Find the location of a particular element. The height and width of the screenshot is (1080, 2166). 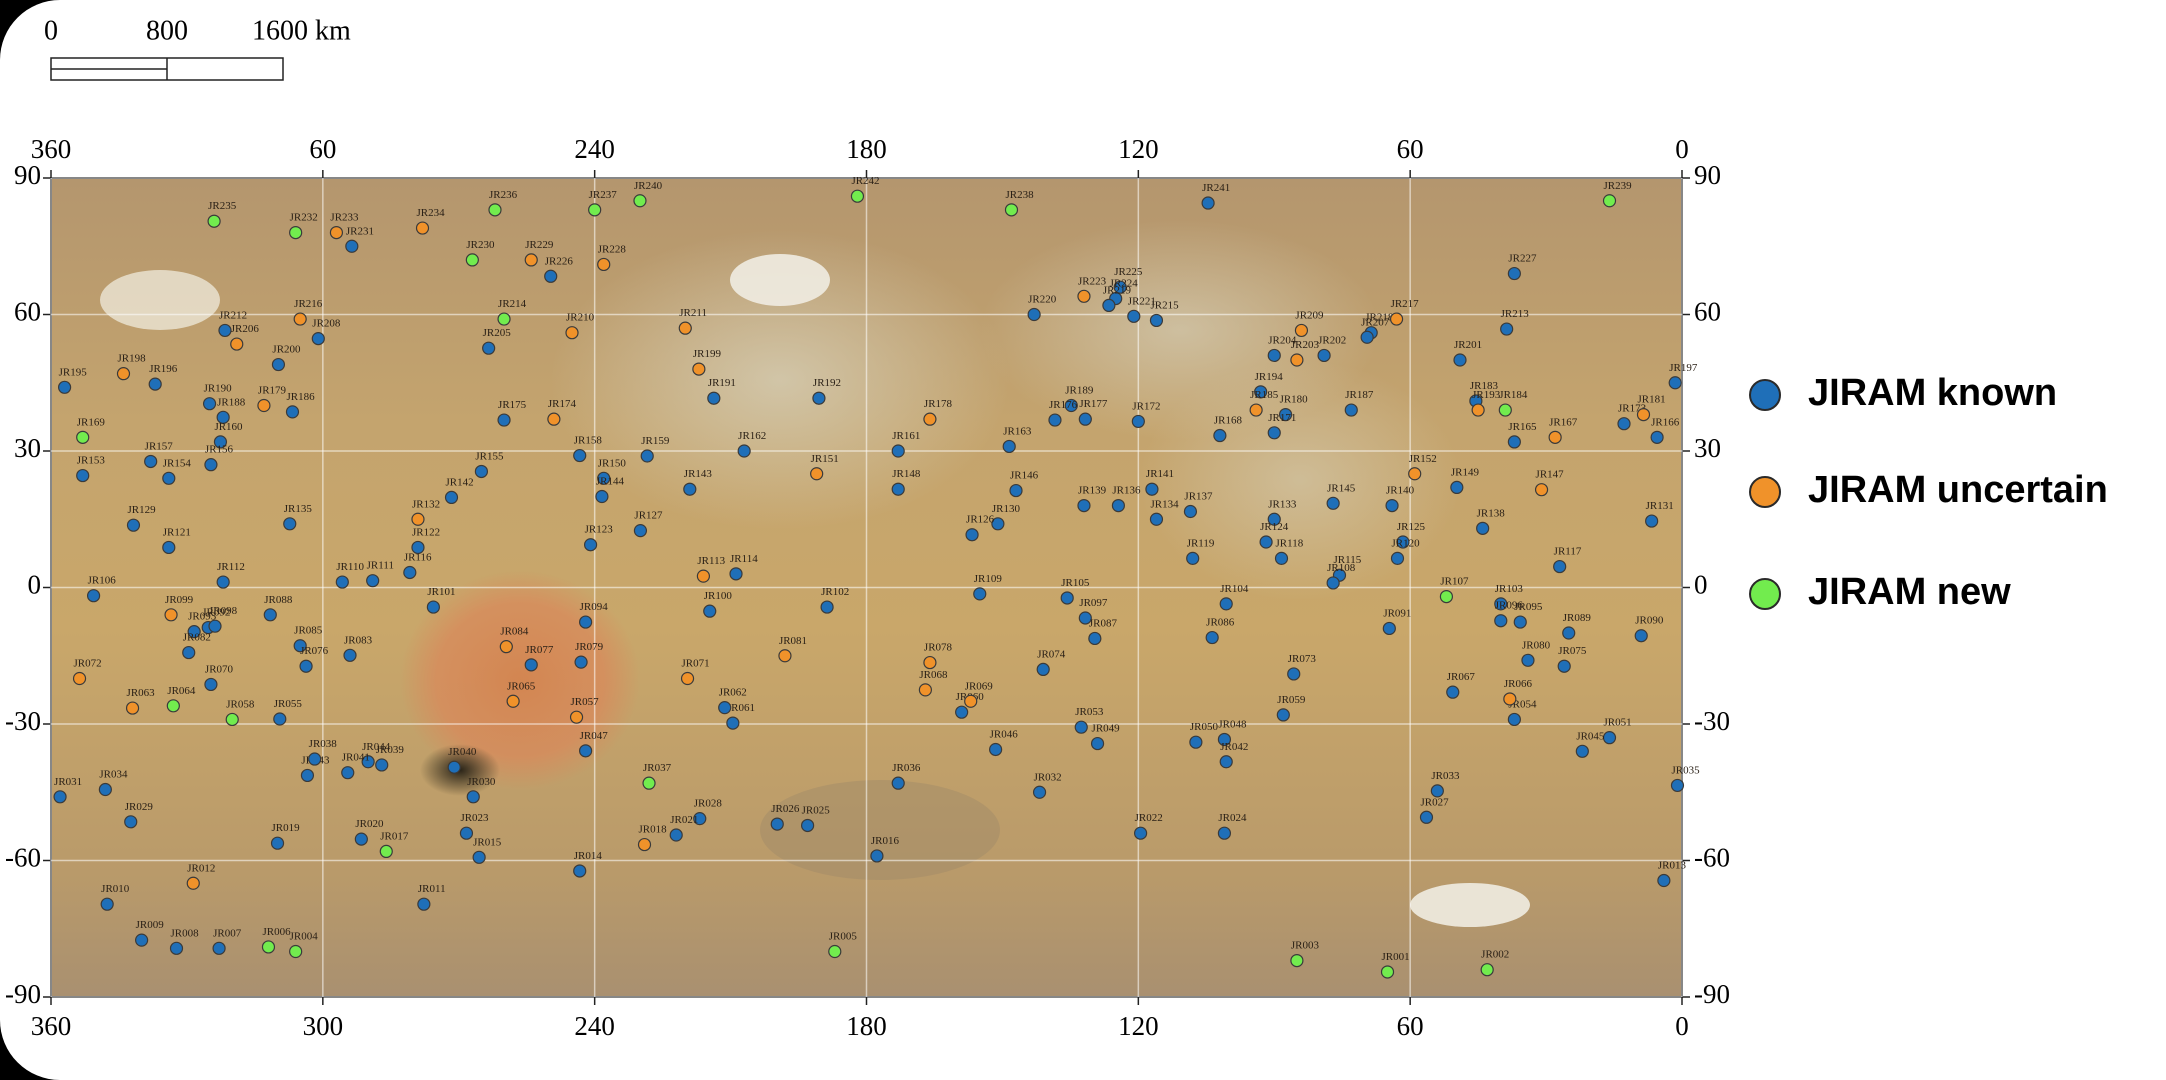

point-label: JR135 is located at coordinates (298, 509).